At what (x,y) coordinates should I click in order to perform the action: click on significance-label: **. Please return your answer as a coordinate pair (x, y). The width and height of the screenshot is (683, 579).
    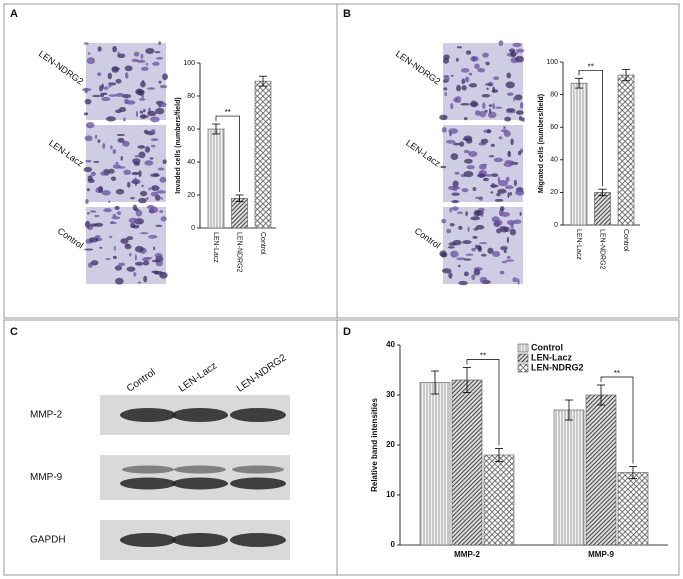
    Looking at the image, I should click on (591, 66).